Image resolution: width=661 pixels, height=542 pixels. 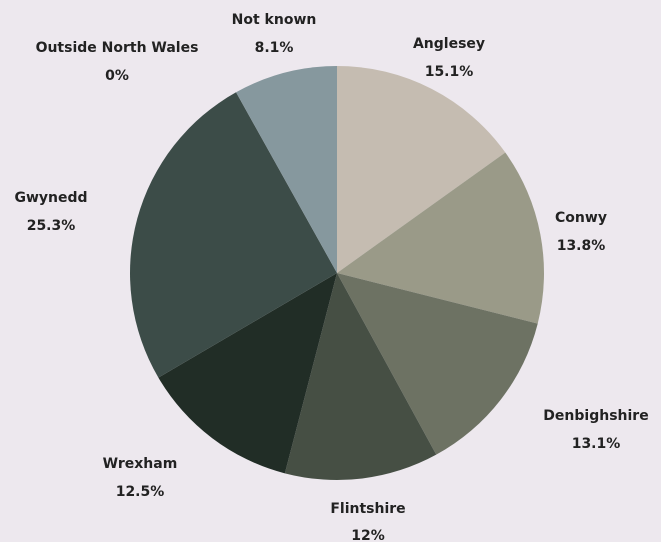 I want to click on label-wrexham: Wrexham 12.5%, so click(x=140, y=478).